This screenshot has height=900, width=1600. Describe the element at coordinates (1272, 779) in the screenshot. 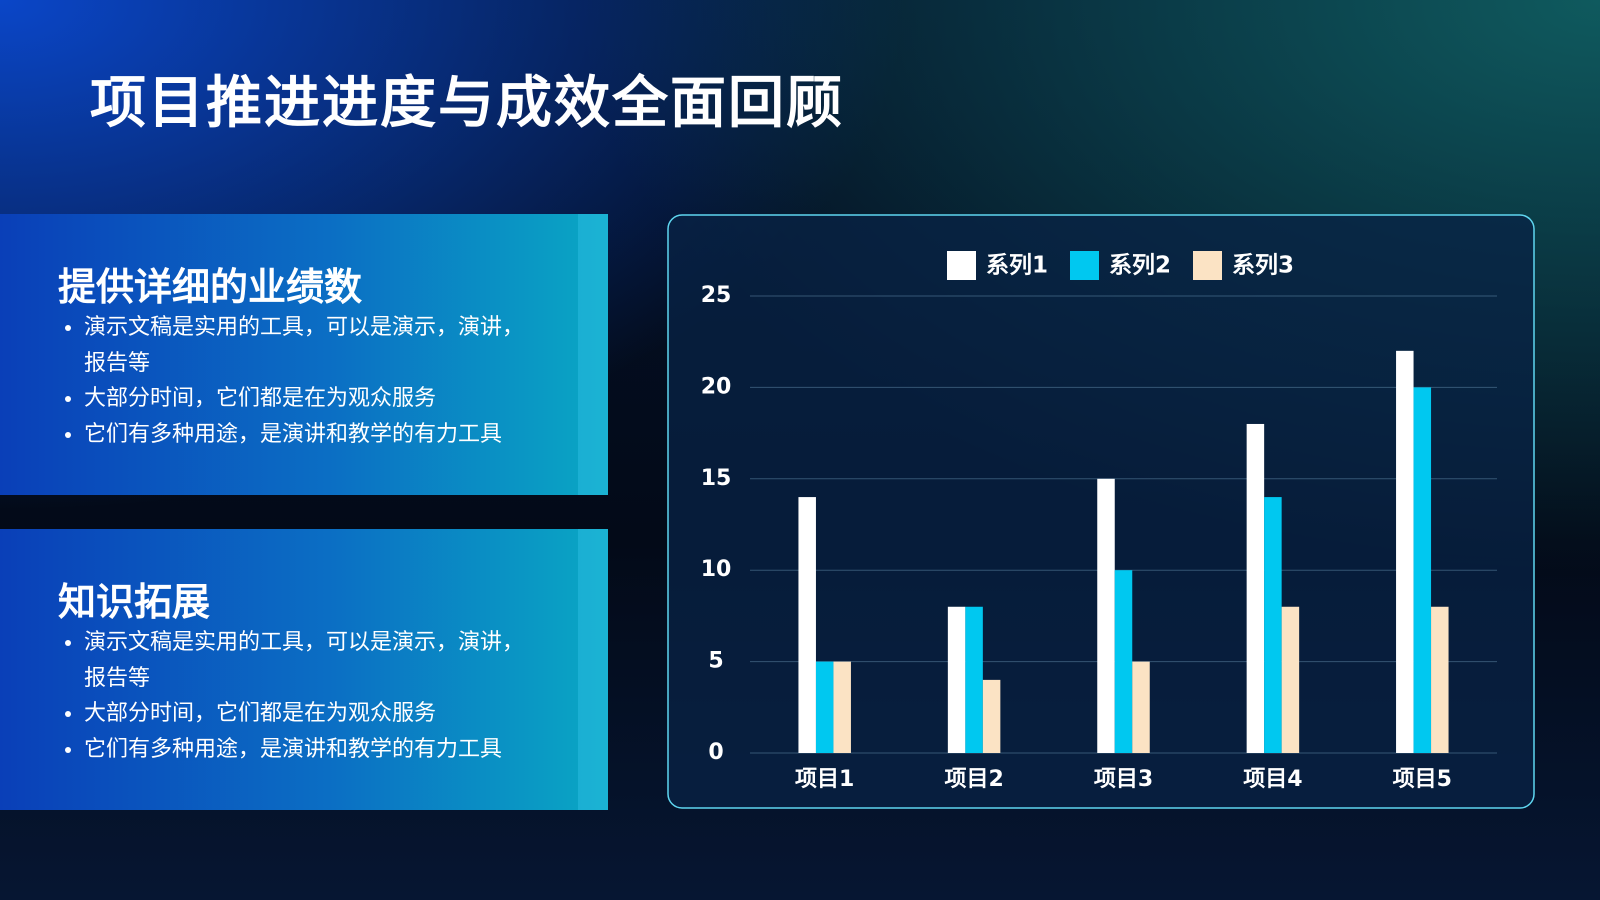

I see `x-tick-label: 项目4` at that location.